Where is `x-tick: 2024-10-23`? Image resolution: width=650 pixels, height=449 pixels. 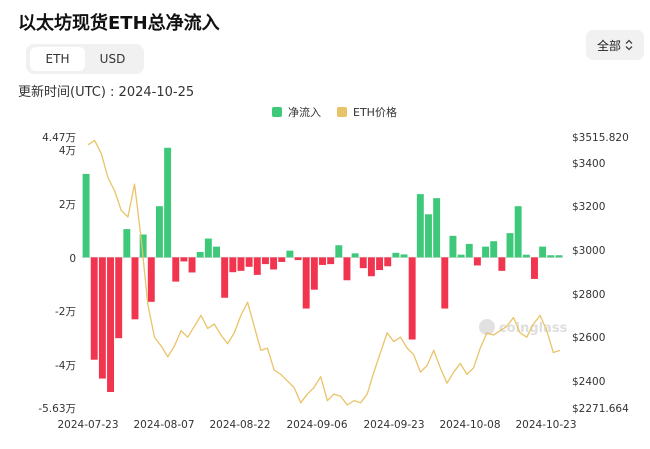
x-tick: 2024-10-23 is located at coordinates (545, 425).